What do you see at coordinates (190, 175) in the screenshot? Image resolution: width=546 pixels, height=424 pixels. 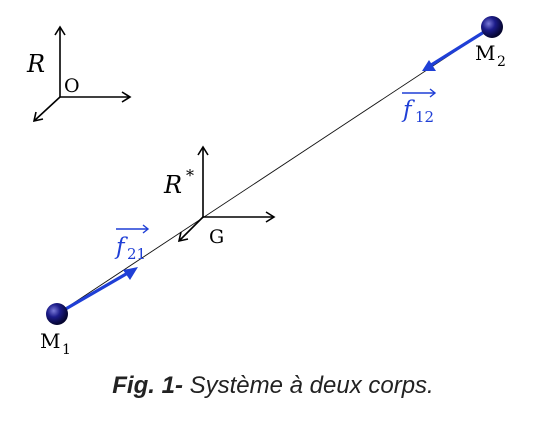 I see `frame-rstar-star: *` at bounding box center [190, 175].